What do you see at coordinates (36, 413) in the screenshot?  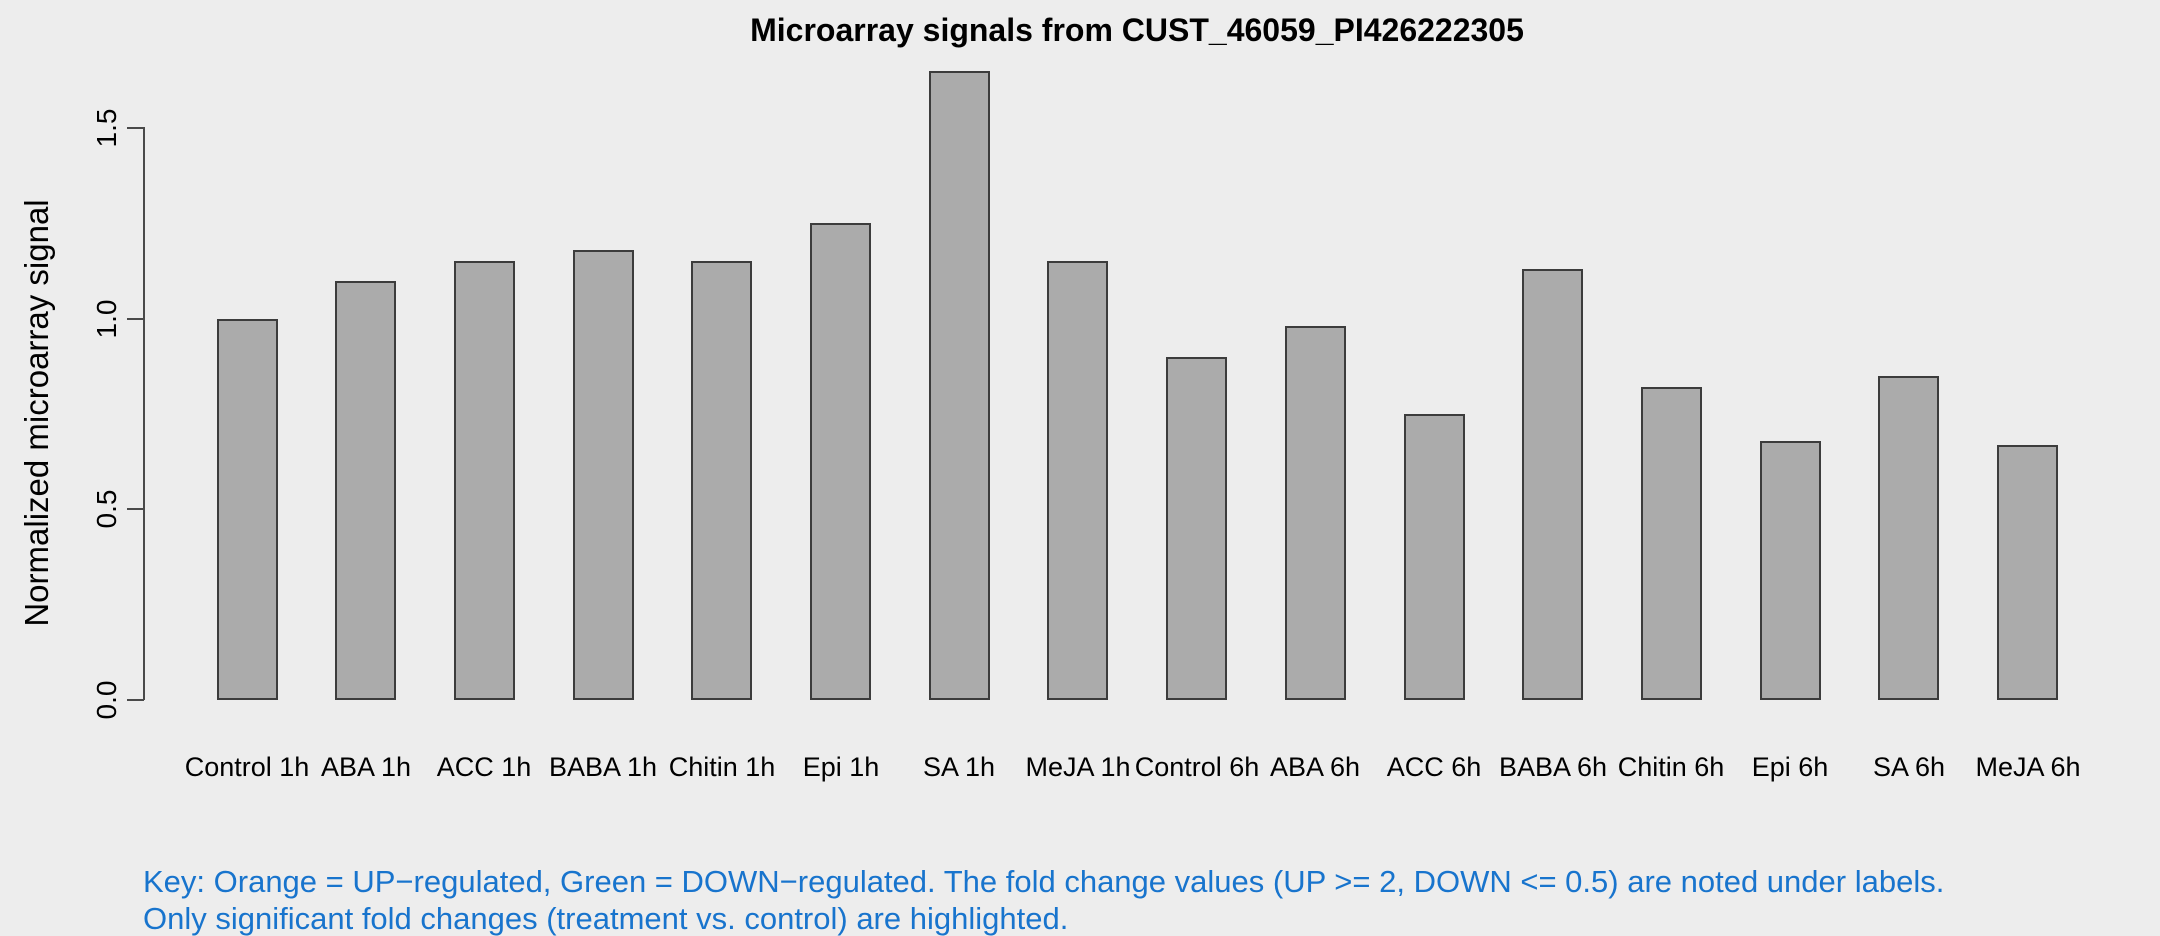 I see `y-axis-label: Normalized microarray signal` at bounding box center [36, 413].